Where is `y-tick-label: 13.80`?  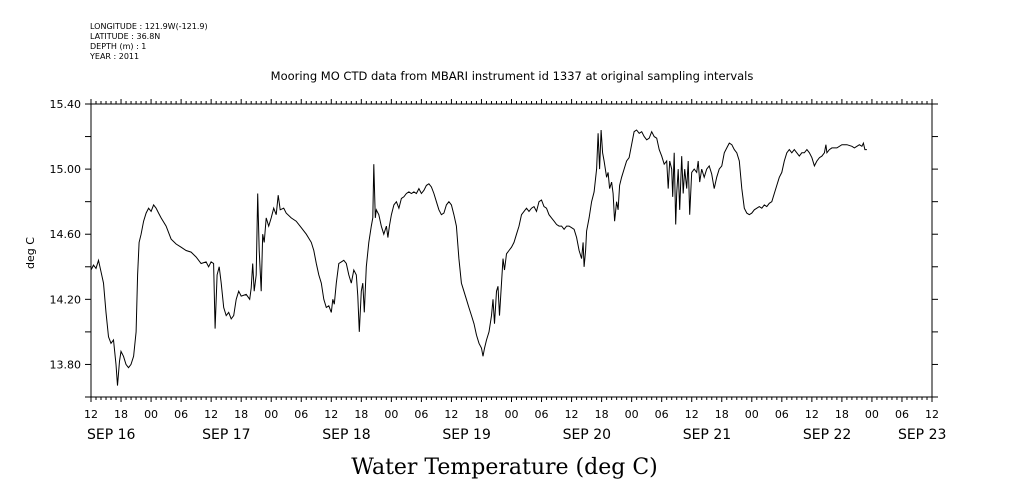
y-tick-label: 13.80 is located at coordinates (66, 364).